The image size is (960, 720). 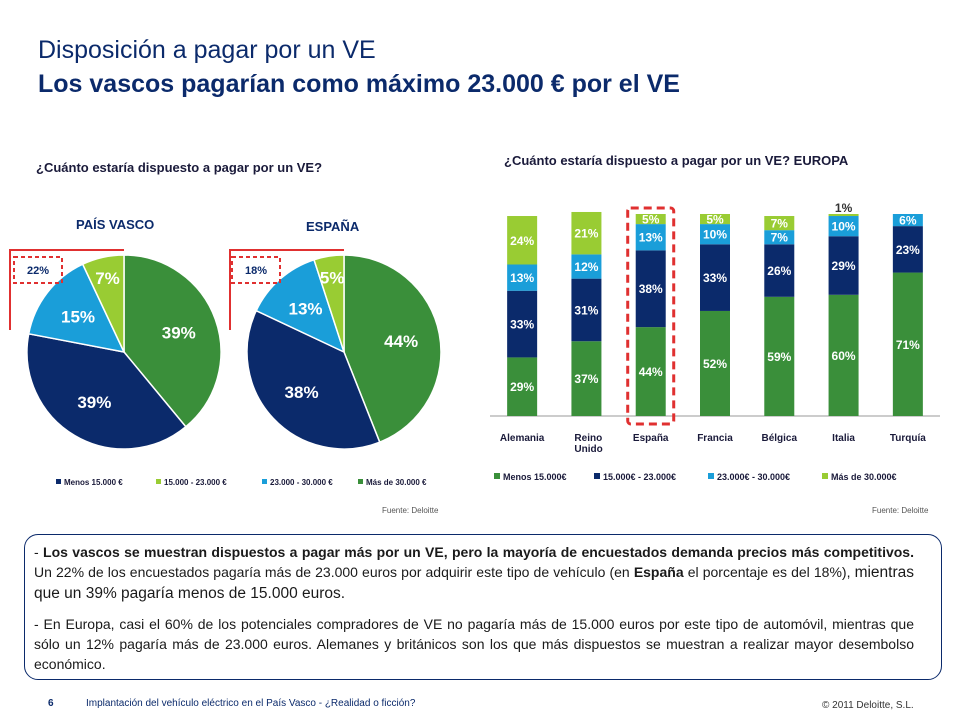 What do you see at coordinates (769, 572) in the screenshot?
I see `bullet-1-text-b: el porcentaje es del 18%),` at bounding box center [769, 572].